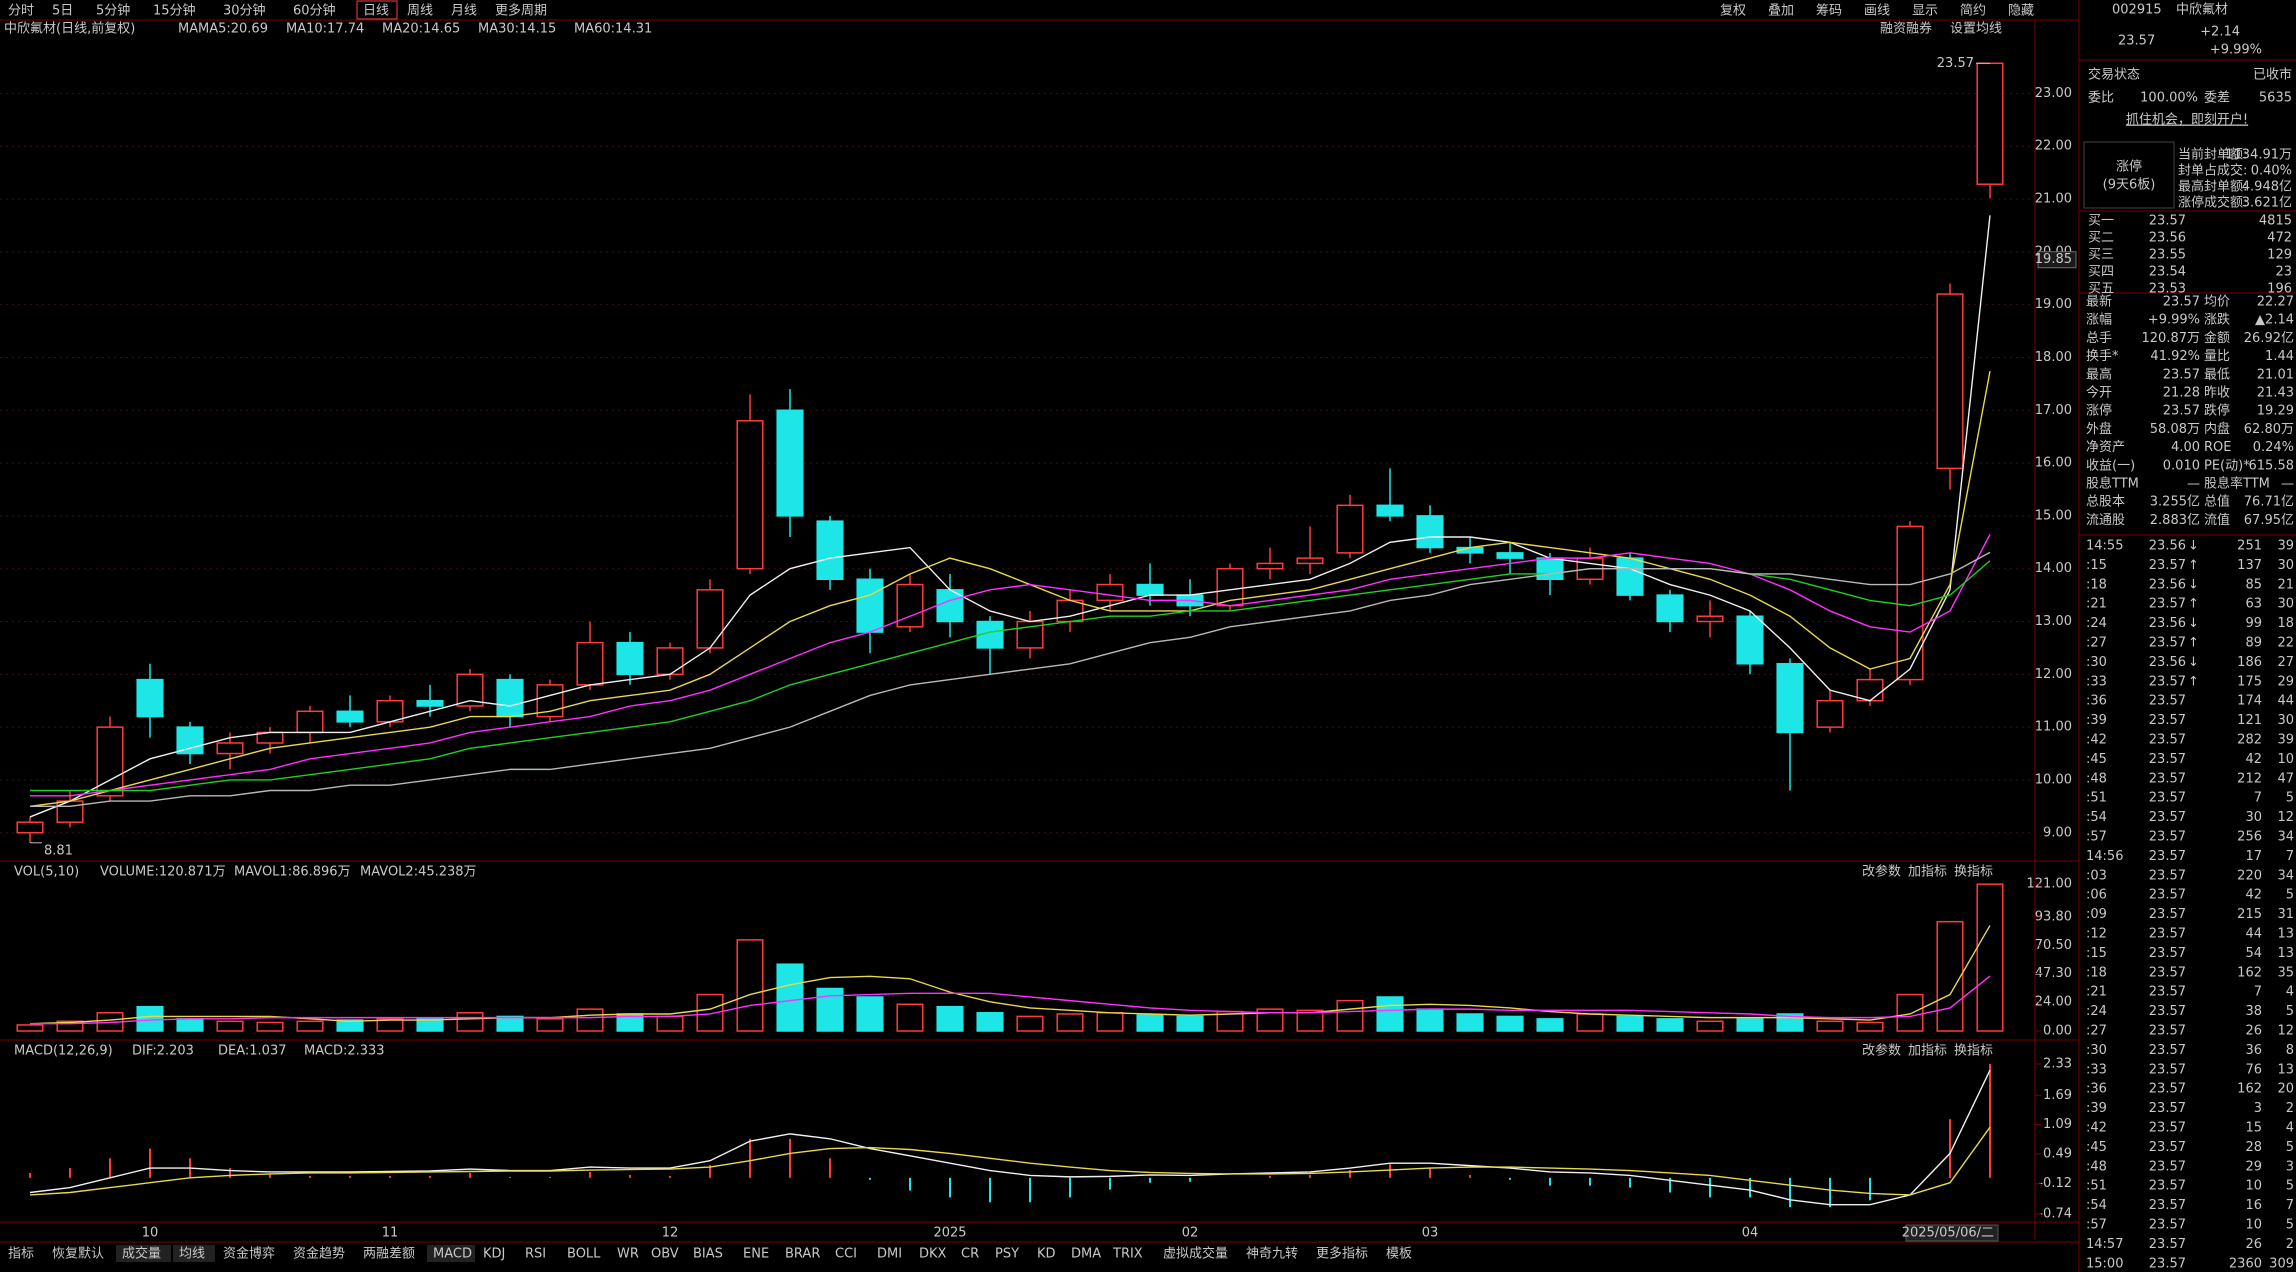 The height and width of the screenshot is (1272, 2296). Describe the element at coordinates (2187, 120) in the screenshot. I see `account-banner: 抓住机会，即刻开户!` at that location.